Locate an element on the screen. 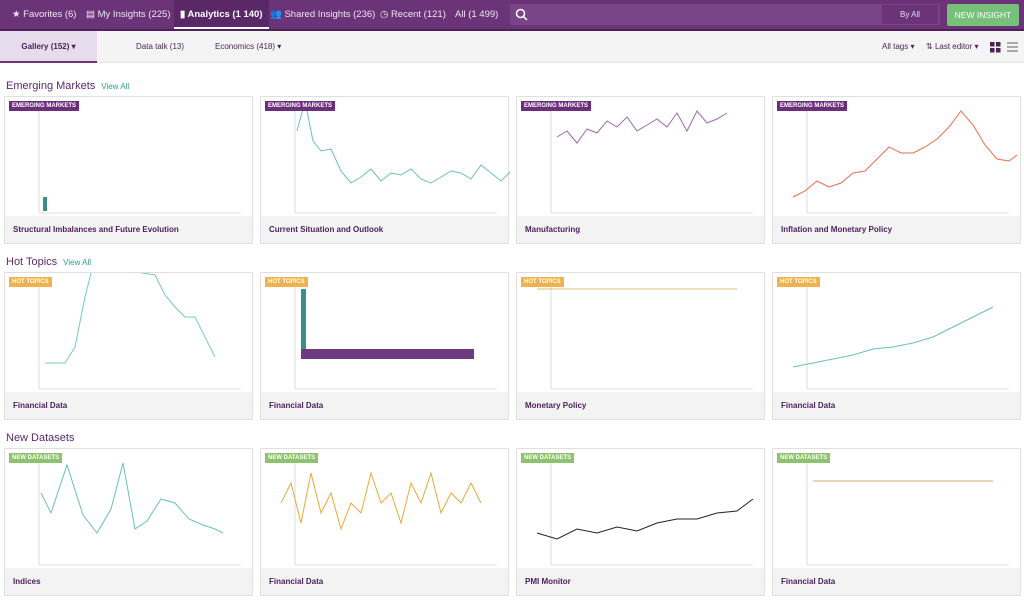 This screenshot has width=1024, height=601. tab: All (1 499) is located at coordinates (476, 14).